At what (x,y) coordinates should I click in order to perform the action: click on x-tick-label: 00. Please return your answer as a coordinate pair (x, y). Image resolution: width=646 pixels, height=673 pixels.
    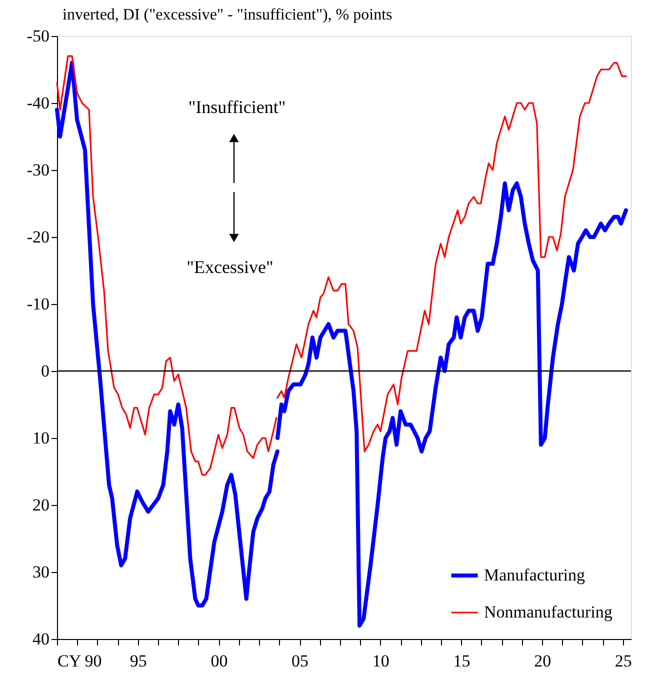
    Looking at the image, I should click on (219, 661).